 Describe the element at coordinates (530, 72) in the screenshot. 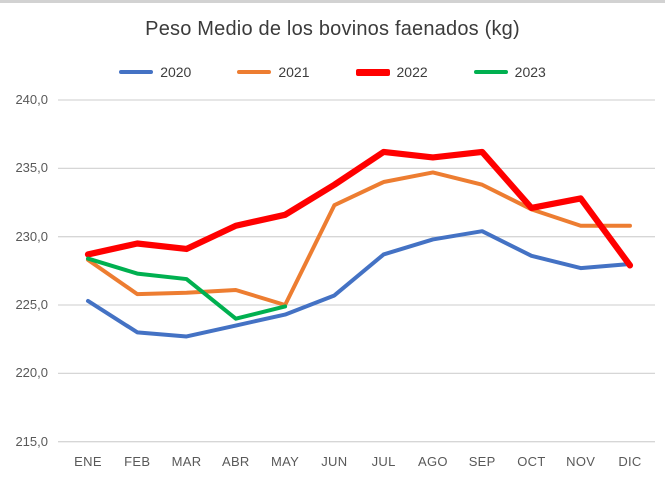

I see `legend-label: 2023` at that location.